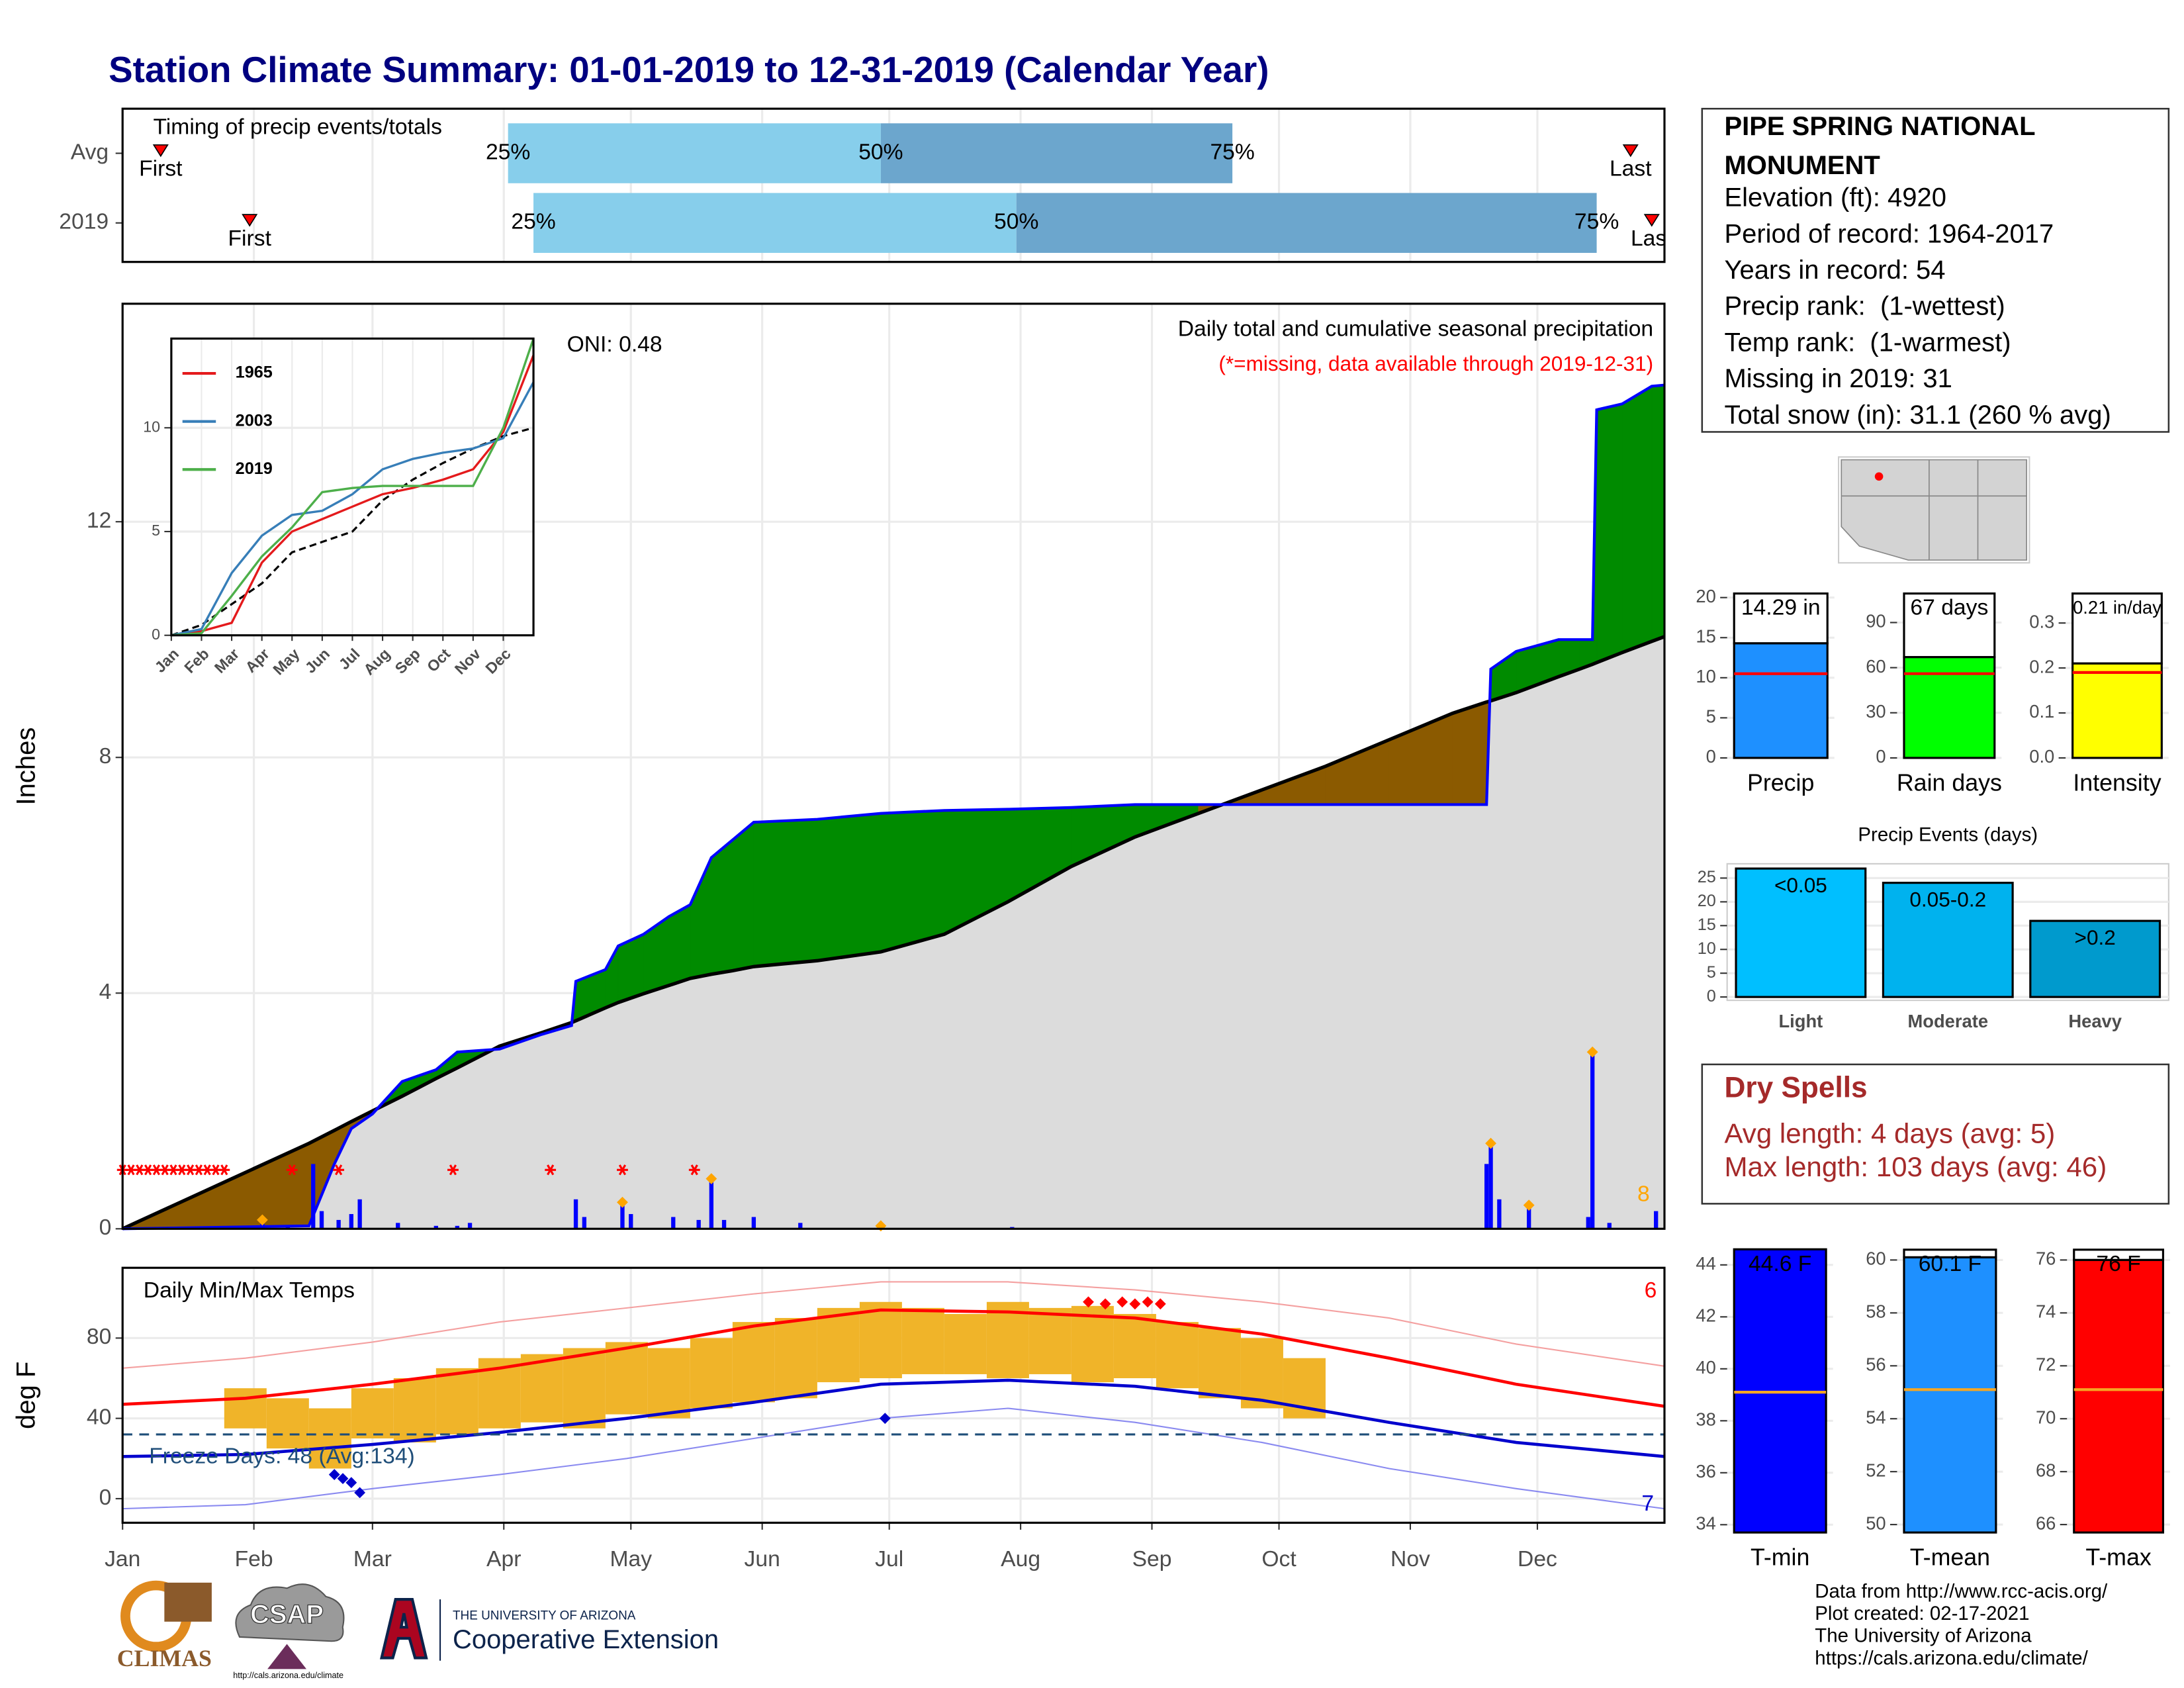 The width and height of the screenshot is (2184, 1688). What do you see at coordinates (631, 1559) in the screenshot?
I see `x-tick-label: May` at bounding box center [631, 1559].